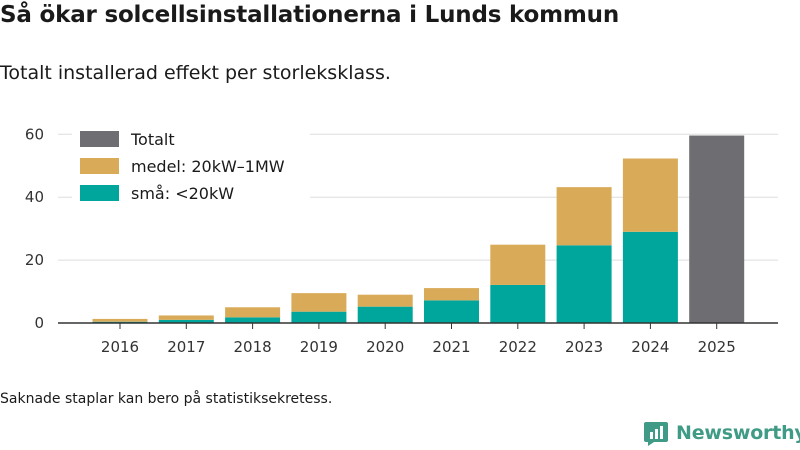  Describe the element at coordinates (208, 166) in the screenshot. I see `legend-label: medel: 20kW–1MW` at that location.